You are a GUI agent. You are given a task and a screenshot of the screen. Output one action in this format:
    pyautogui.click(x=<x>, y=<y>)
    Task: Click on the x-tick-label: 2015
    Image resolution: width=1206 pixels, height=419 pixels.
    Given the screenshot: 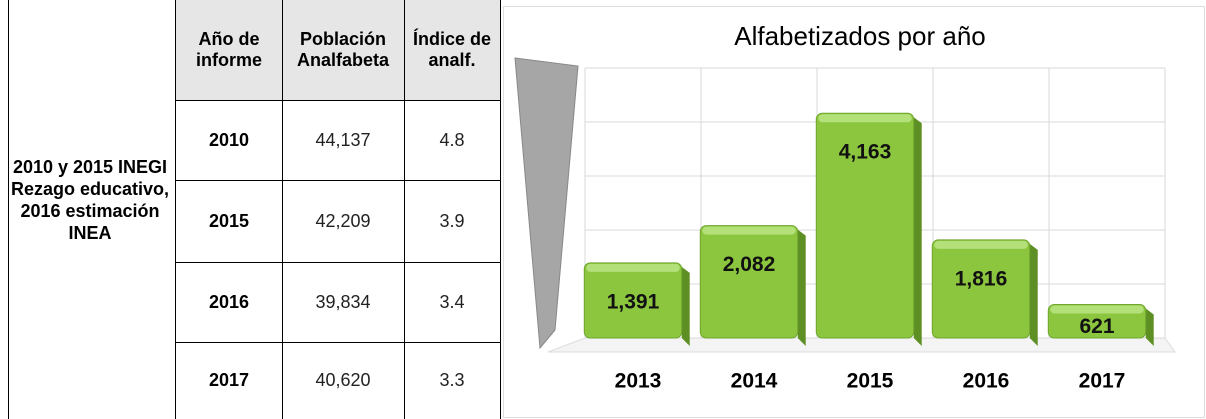 What is the action you would take?
    pyautogui.click(x=870, y=381)
    